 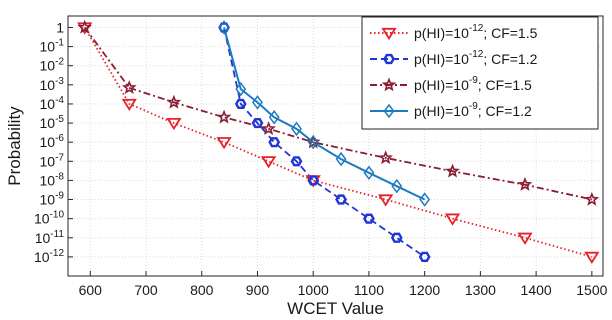 What do you see at coordinates (52, 103) in the screenshot?
I see `y-tick-label: 10⁻⁴` at bounding box center [52, 103].